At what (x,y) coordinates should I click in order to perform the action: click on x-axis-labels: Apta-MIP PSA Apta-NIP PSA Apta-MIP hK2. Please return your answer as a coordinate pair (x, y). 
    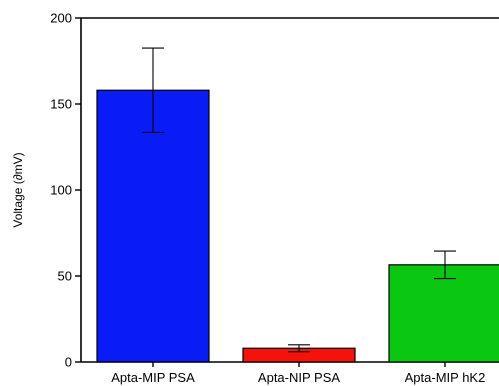
    Looking at the image, I should click on (298, 373).